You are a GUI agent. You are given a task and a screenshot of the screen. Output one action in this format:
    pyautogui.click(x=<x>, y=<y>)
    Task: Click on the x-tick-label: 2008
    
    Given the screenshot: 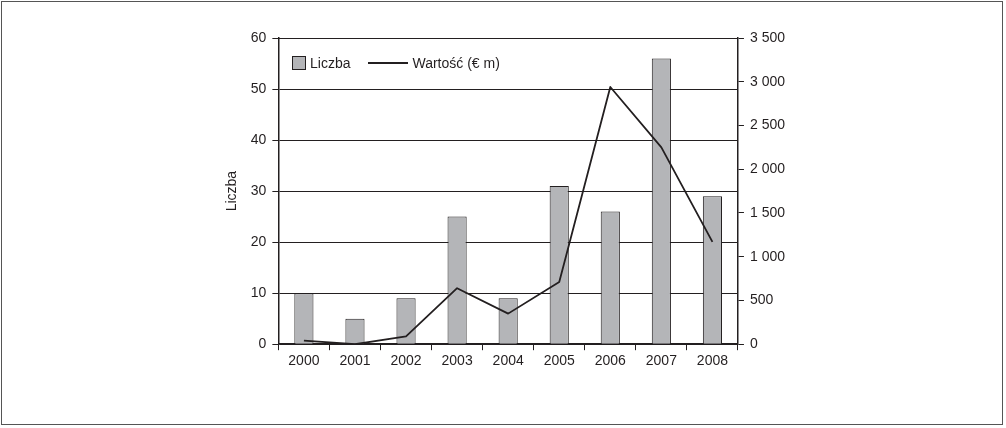 What is the action you would take?
    pyautogui.click(x=712, y=360)
    